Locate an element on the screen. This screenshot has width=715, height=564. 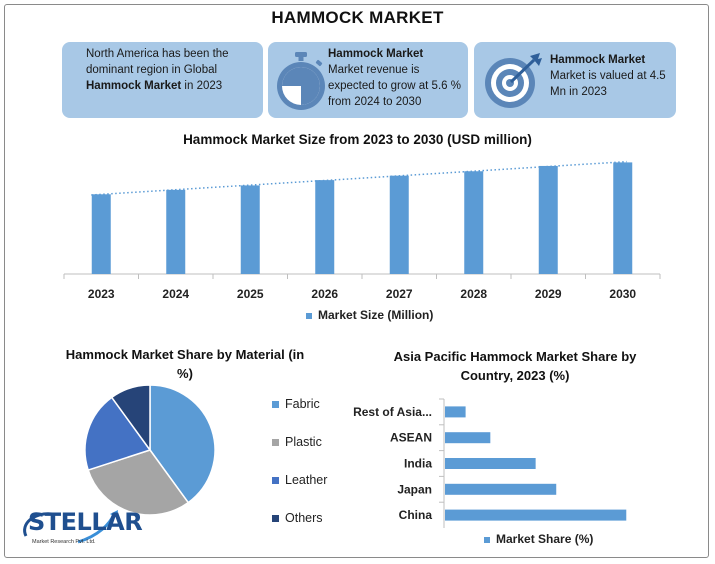
logo-subtitle: Market Research Pvt. Ltd. is located at coordinates (64, 542).